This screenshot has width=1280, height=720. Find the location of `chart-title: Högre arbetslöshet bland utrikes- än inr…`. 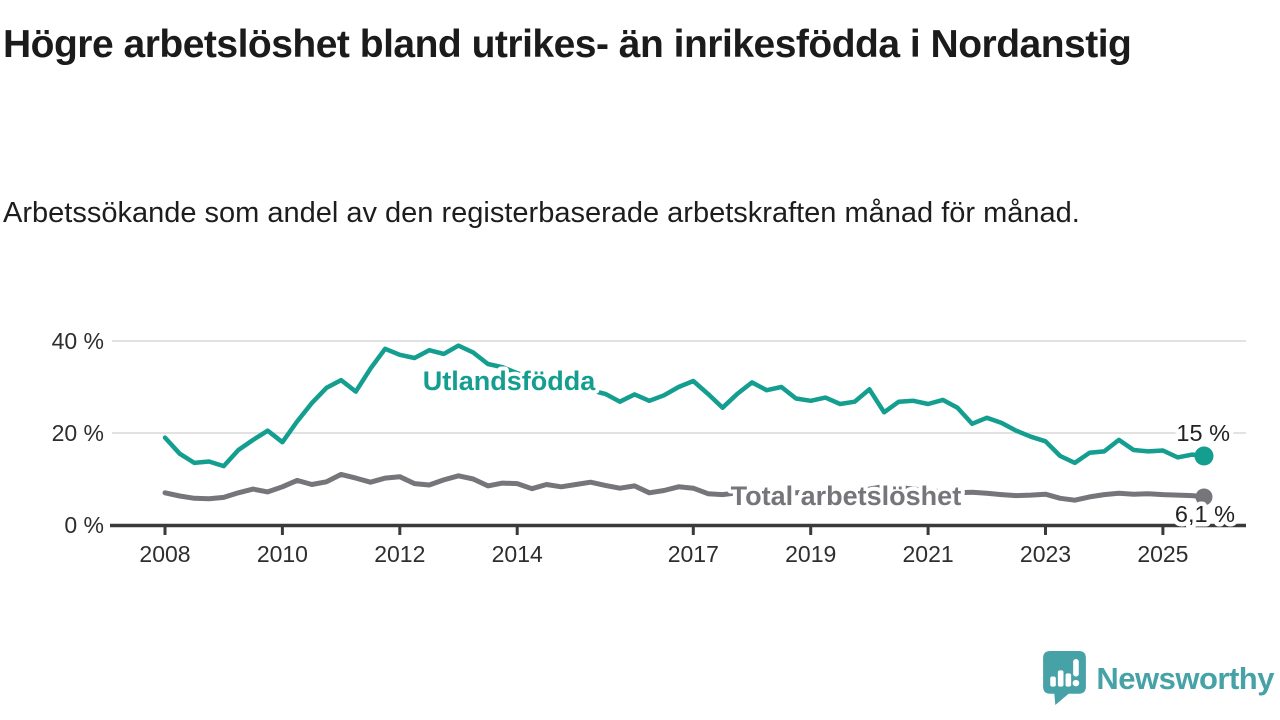

chart-title: Högre arbetslöshet bland utrikes- än inr… is located at coordinates (567, 44).